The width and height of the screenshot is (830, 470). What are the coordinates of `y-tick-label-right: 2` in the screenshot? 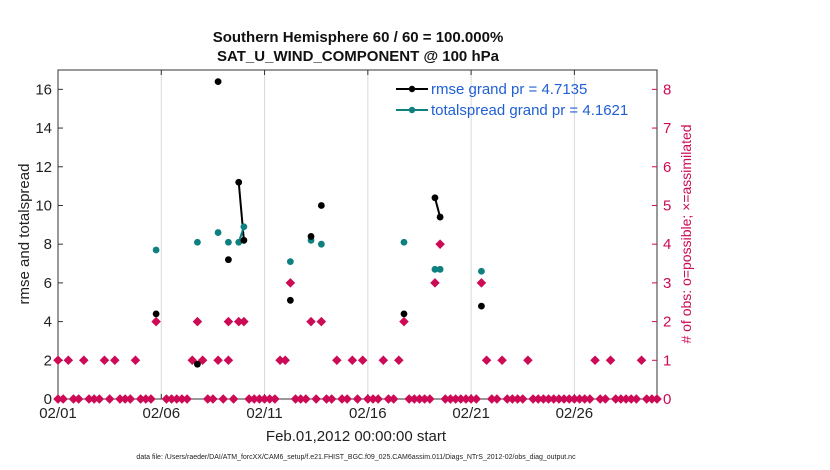 It's located at (667, 322).